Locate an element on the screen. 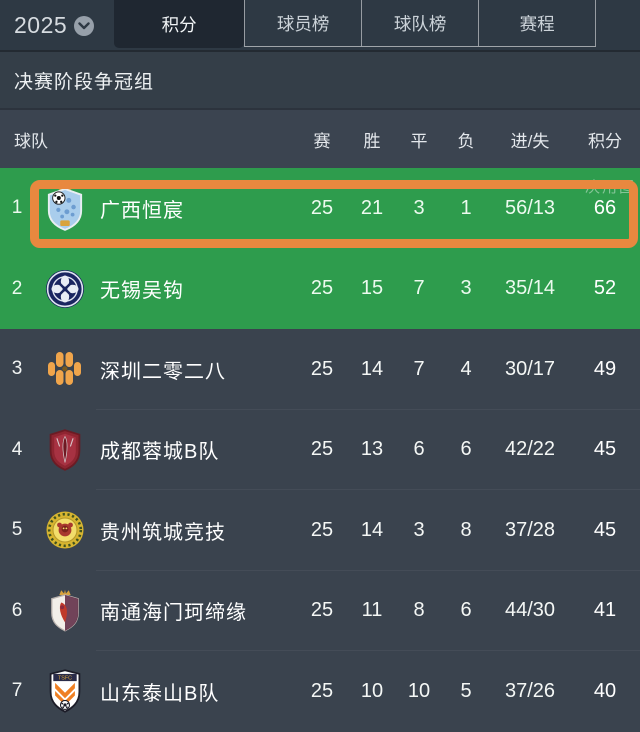 The width and height of the screenshot is (640, 732). team-name: 成都蓉城B队 is located at coordinates (160, 452).